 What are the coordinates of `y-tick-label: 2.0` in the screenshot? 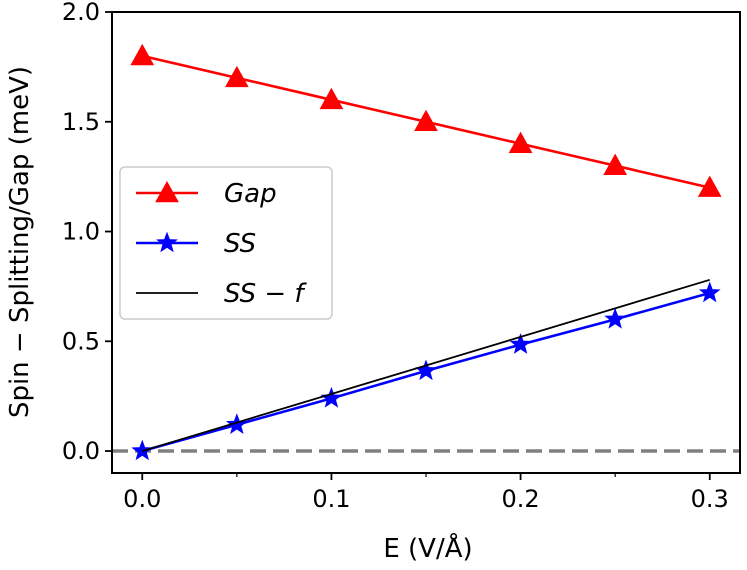 It's located at (81, 13).